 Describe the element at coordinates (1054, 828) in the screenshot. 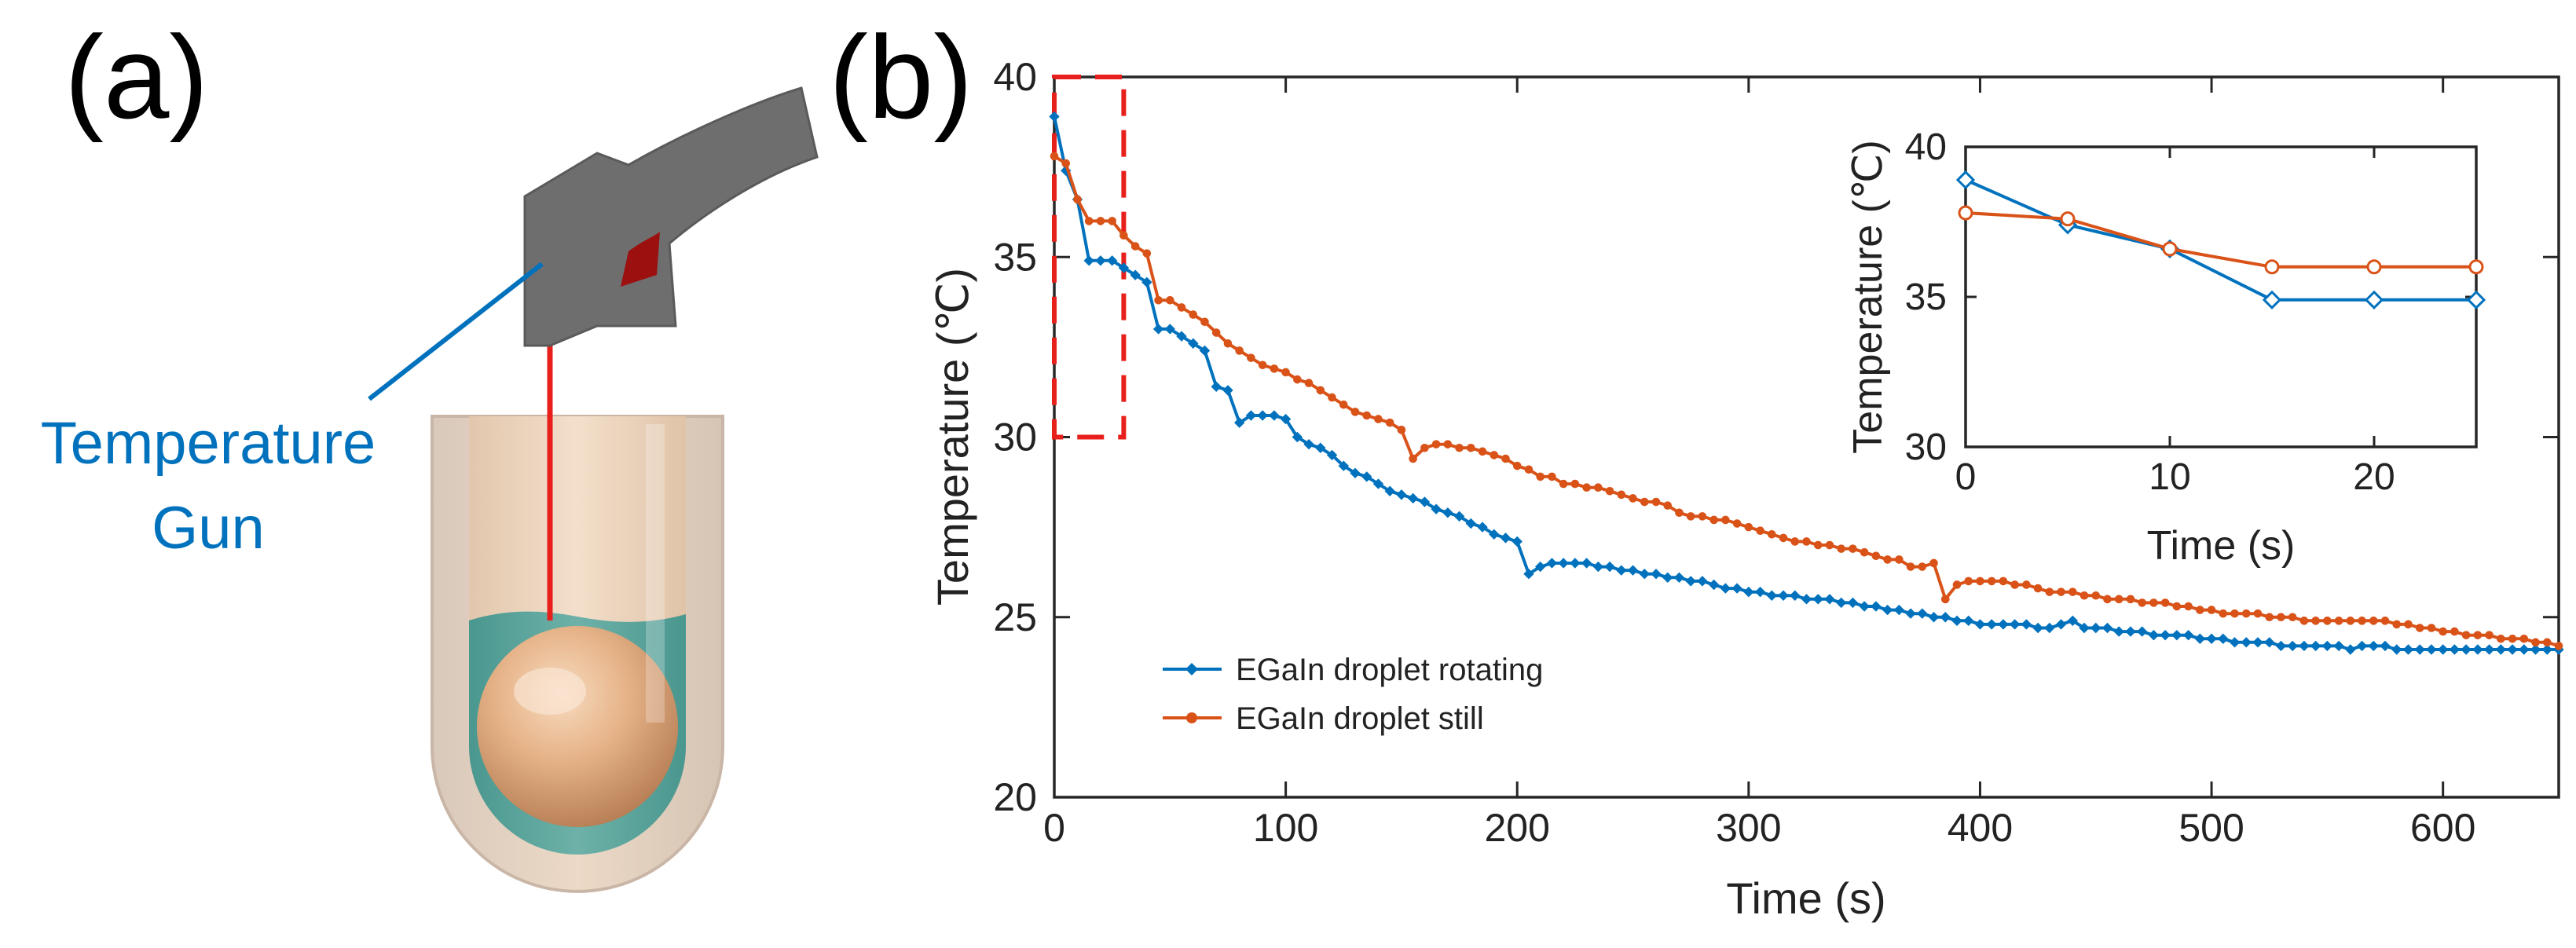

I see `main-x-tick-label: 0` at that location.